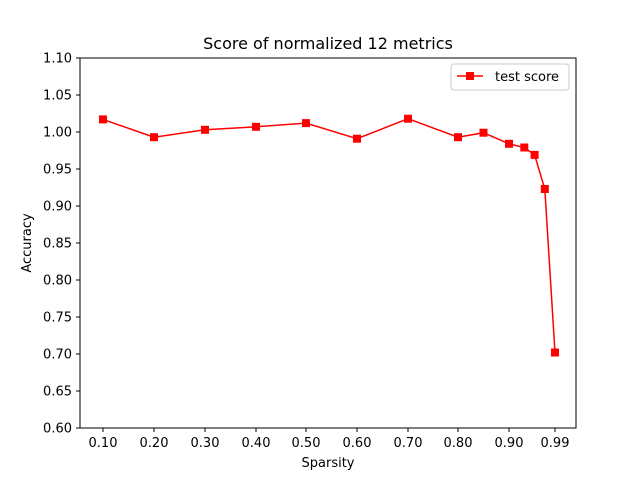 The height and width of the screenshot is (480, 640). I want to click on y-tick-label: 0.95, so click(57, 170).